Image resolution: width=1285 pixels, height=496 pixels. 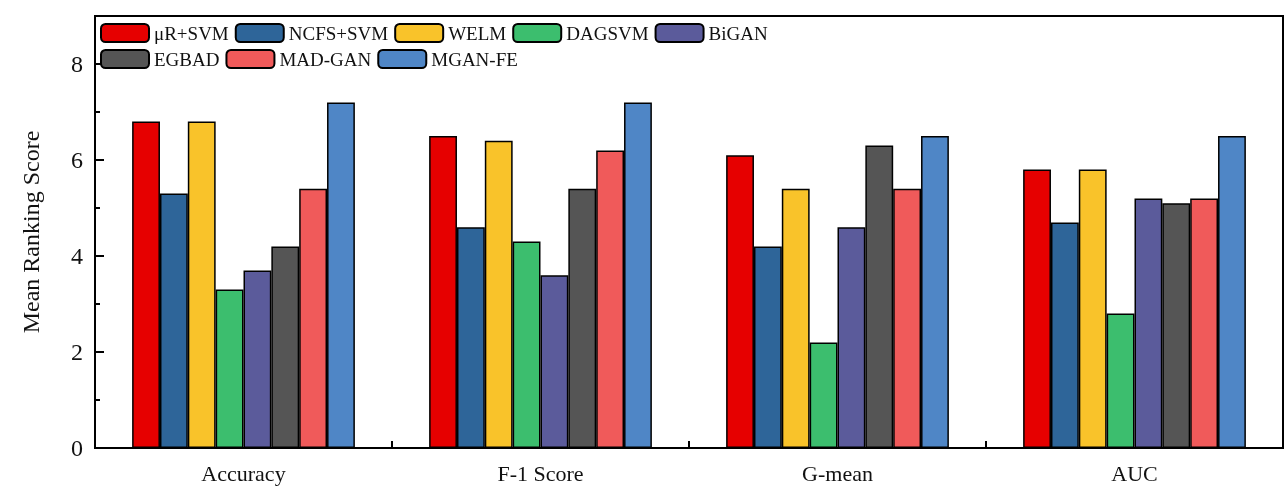 What do you see at coordinates (837, 473) in the screenshot?
I see `x-tick-label: G-mean` at bounding box center [837, 473].